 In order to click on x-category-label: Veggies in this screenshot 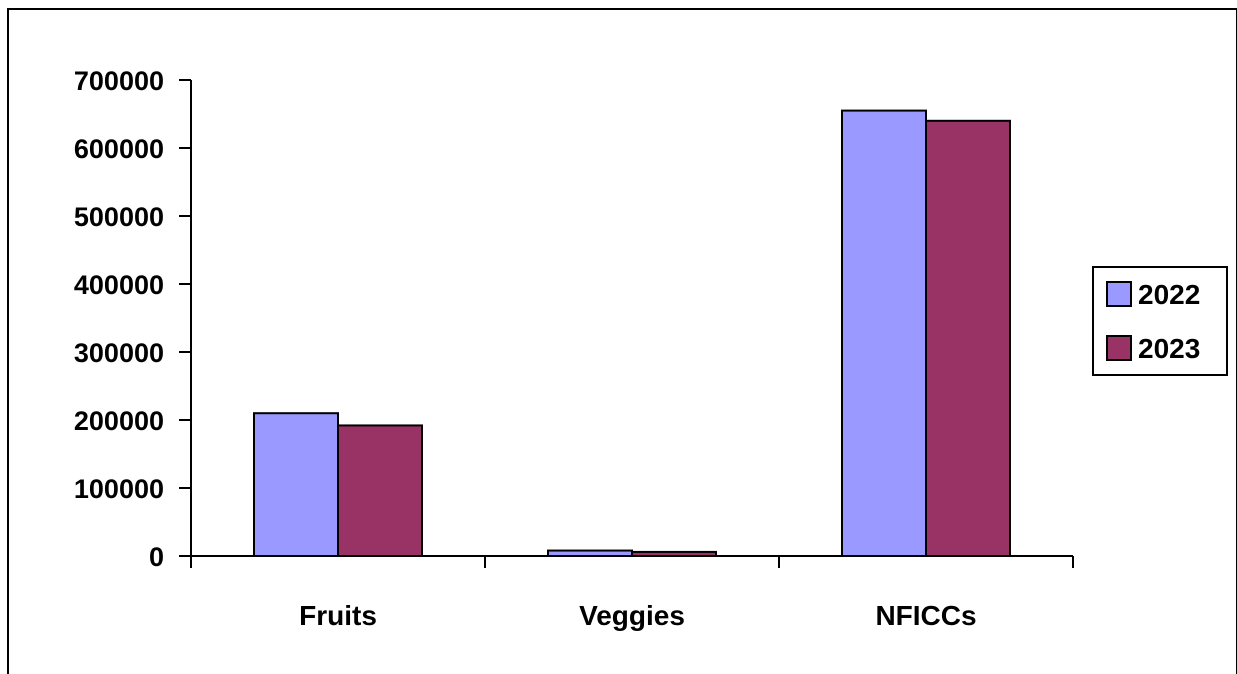, I will do `click(632, 615)`.